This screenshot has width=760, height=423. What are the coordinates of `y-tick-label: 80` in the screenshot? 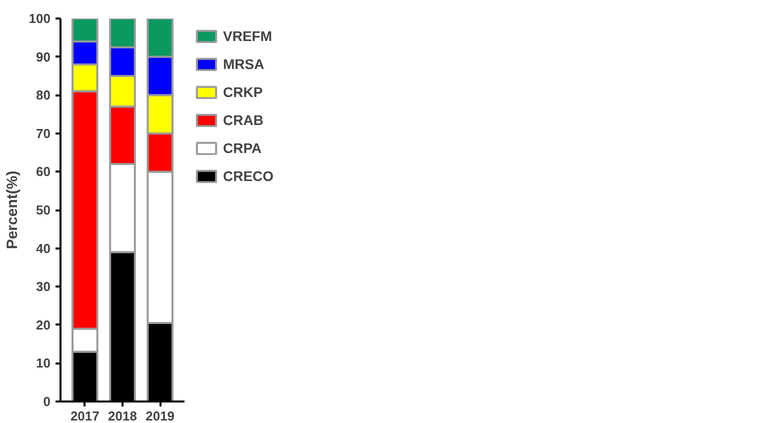 It's located at (43, 95).